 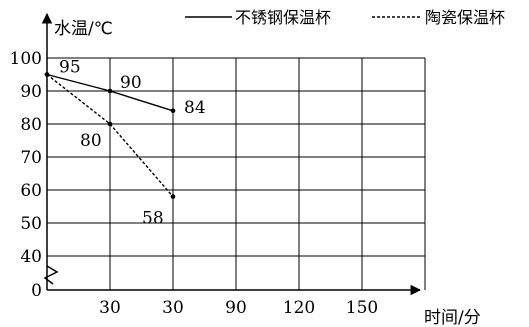 What do you see at coordinates (31, 158) in the screenshot?
I see `y-tick-label: 70` at bounding box center [31, 158].